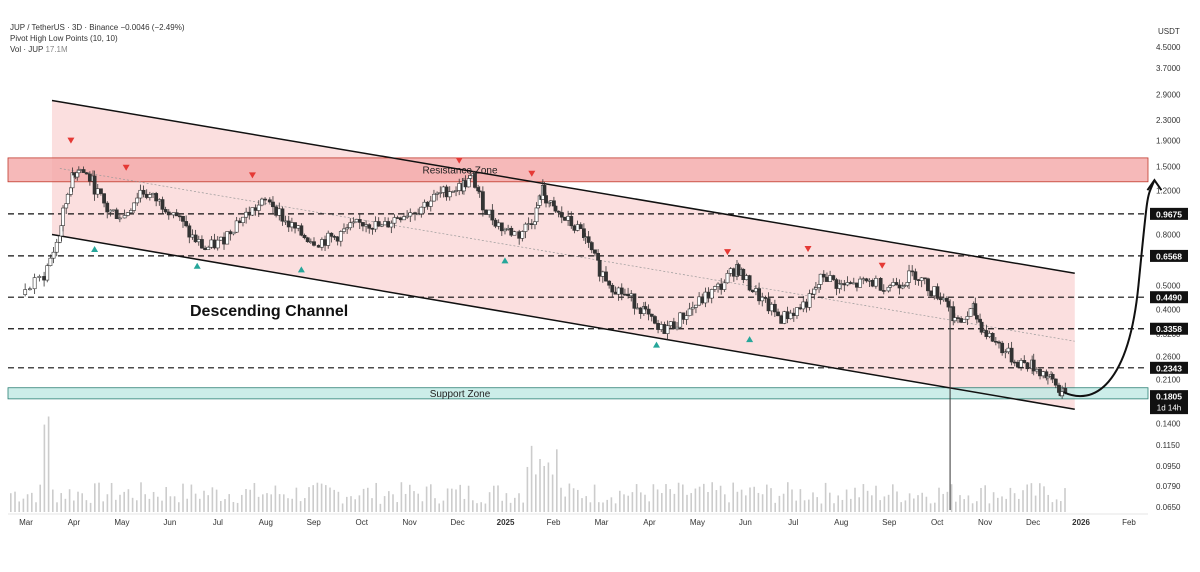  I want to click on x-tick-label: Dec, so click(1033, 522).